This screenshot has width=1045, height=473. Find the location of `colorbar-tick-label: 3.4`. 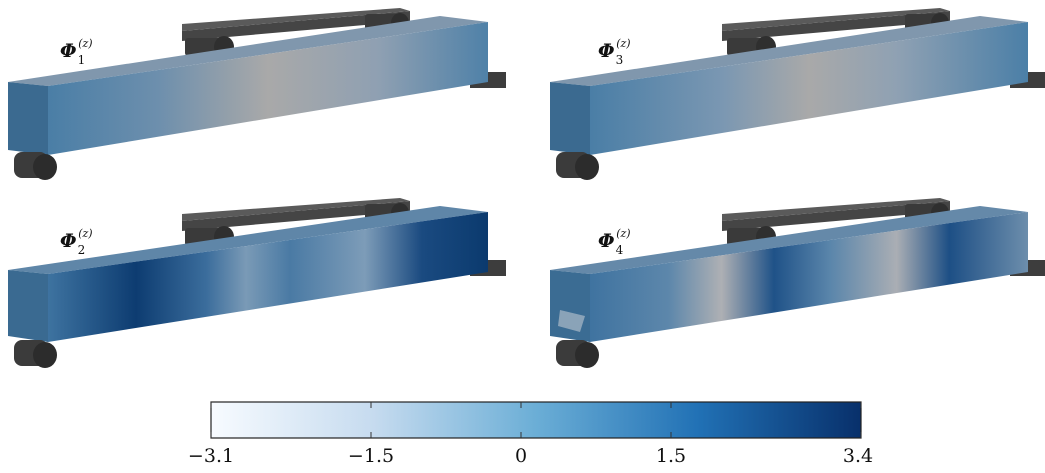

colorbar-tick-label: 3.4 is located at coordinates (858, 456).